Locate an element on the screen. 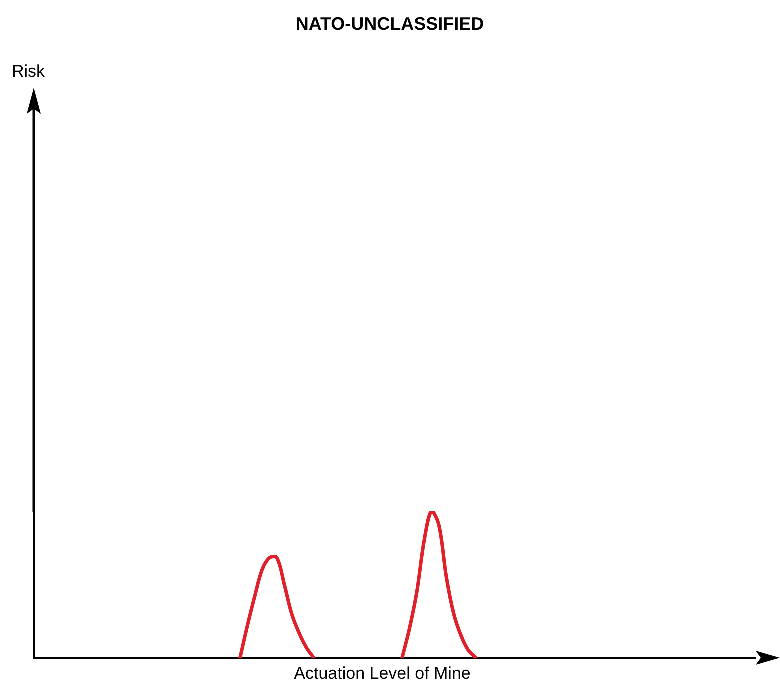 This screenshot has width=780, height=688. text: Risk is located at coordinates (29, 72).